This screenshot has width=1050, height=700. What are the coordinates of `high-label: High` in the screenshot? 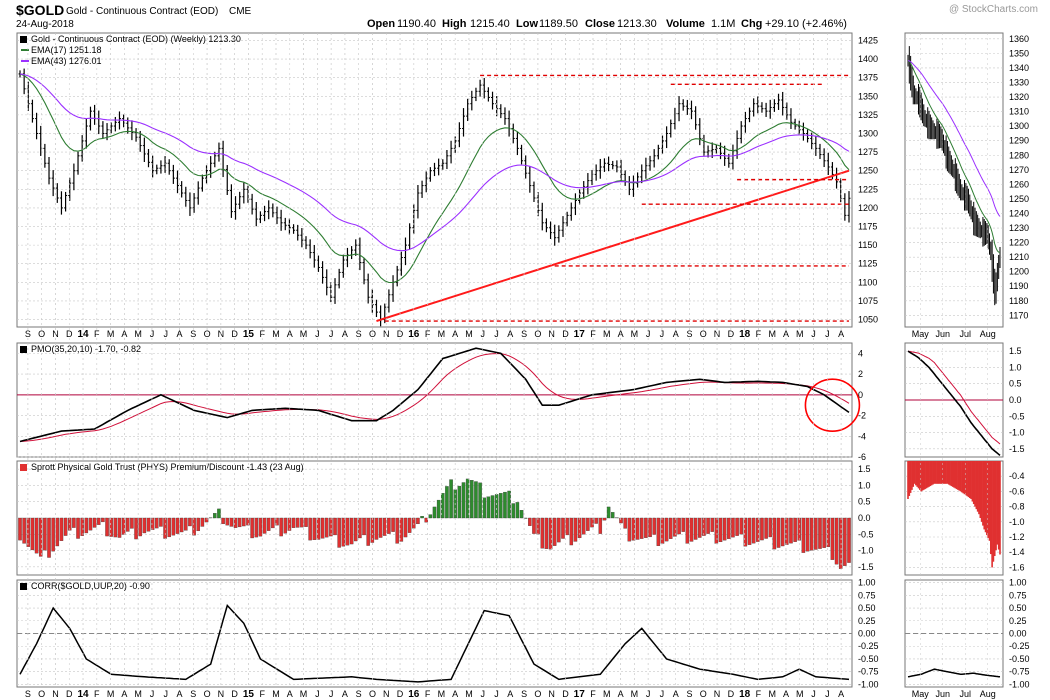 It's located at (454, 24).